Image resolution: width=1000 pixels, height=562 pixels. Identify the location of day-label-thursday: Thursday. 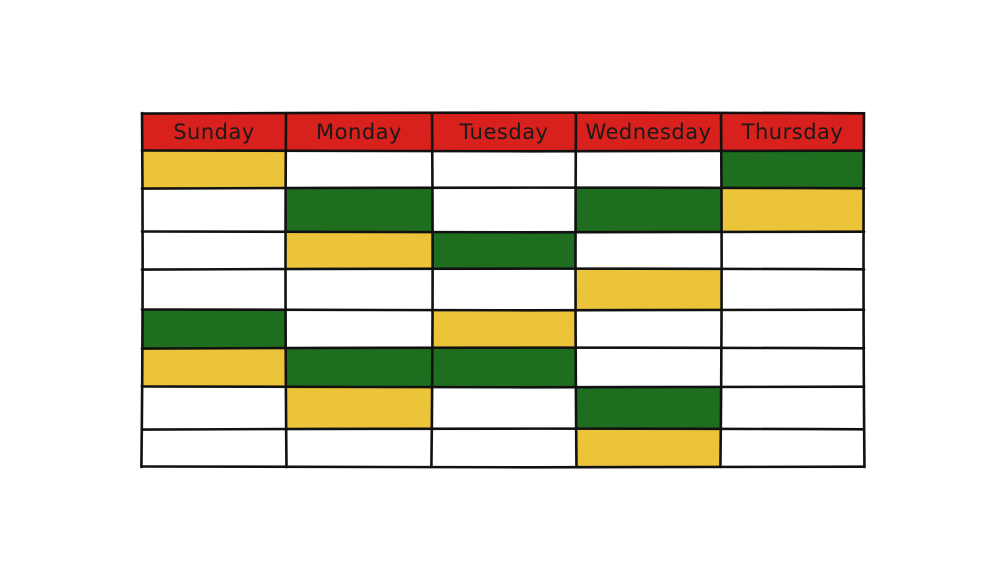
(792, 132).